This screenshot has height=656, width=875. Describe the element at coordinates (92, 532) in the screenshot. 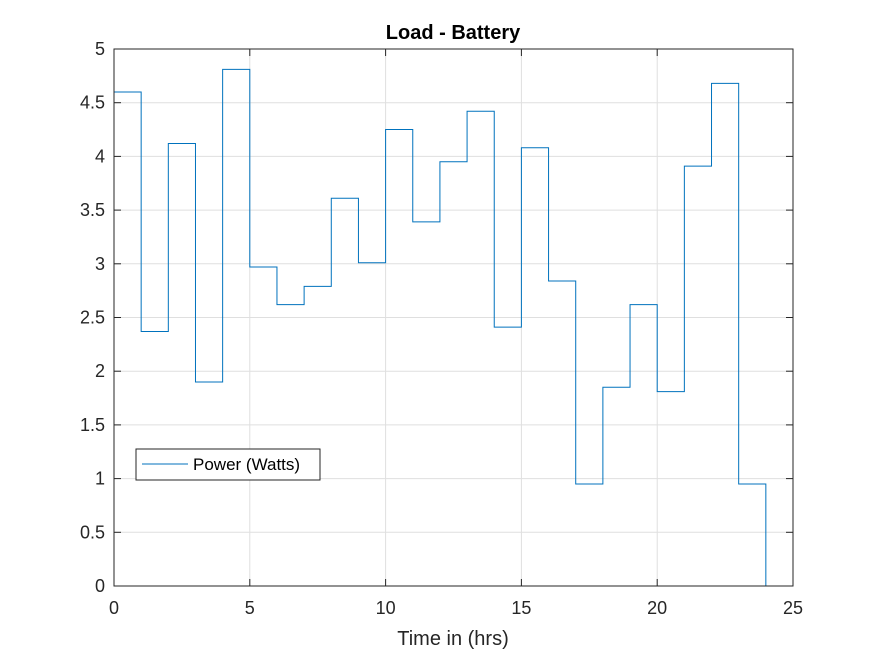

I see `y-tick-label: 0.5` at that location.